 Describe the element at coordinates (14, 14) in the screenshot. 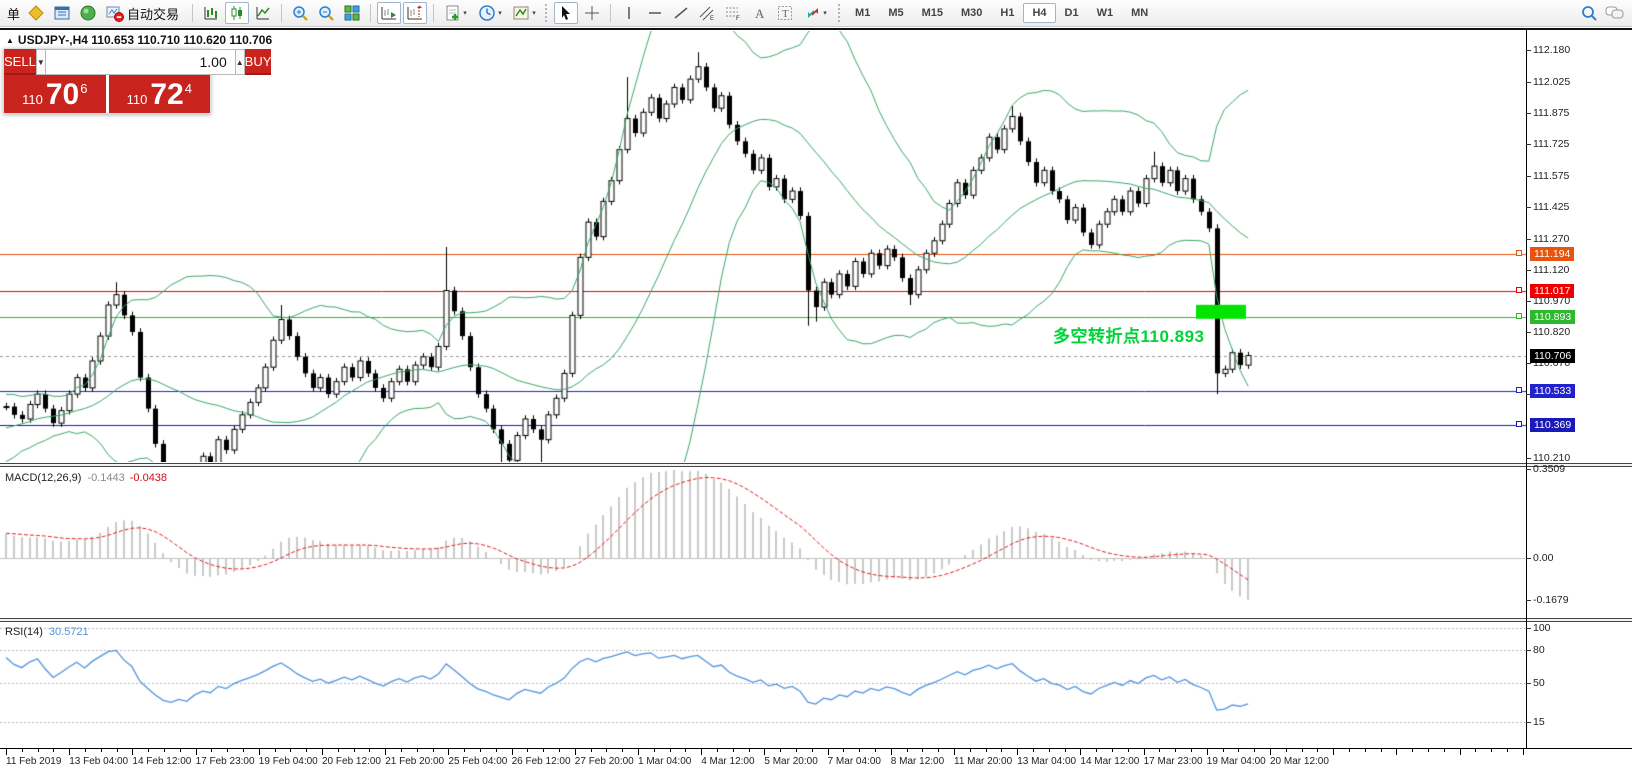

I see `new-order-partial-label: 单` at that location.